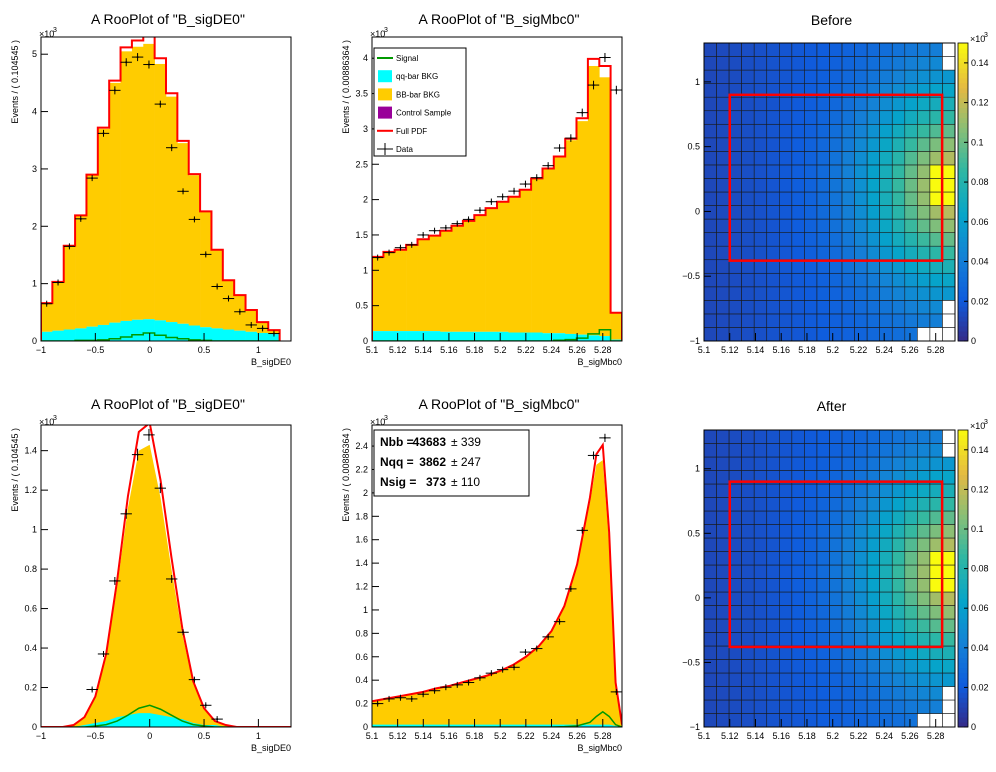 This screenshot has height=772, width=996. I want to click on full-pdf-line, so click(161, 189).